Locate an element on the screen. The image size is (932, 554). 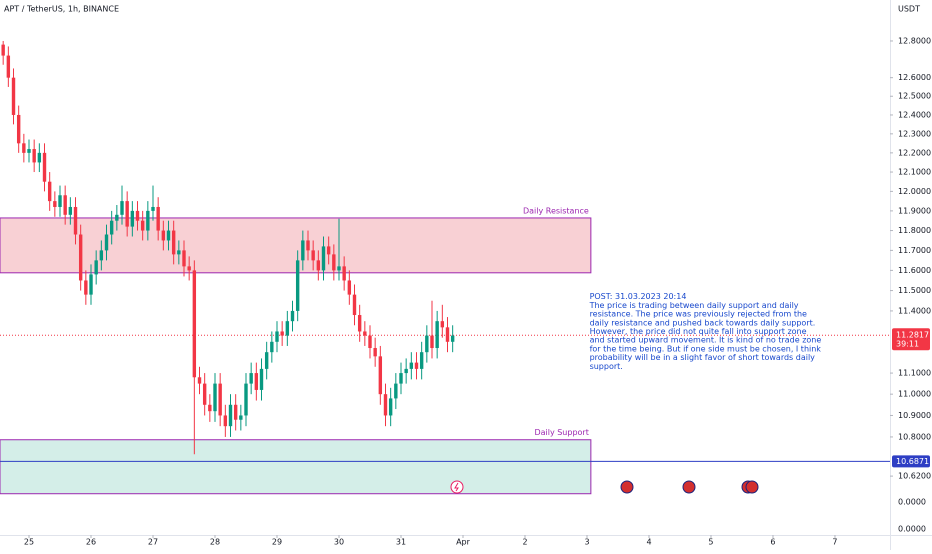
zone-label: Daily Support is located at coordinates (561, 432).